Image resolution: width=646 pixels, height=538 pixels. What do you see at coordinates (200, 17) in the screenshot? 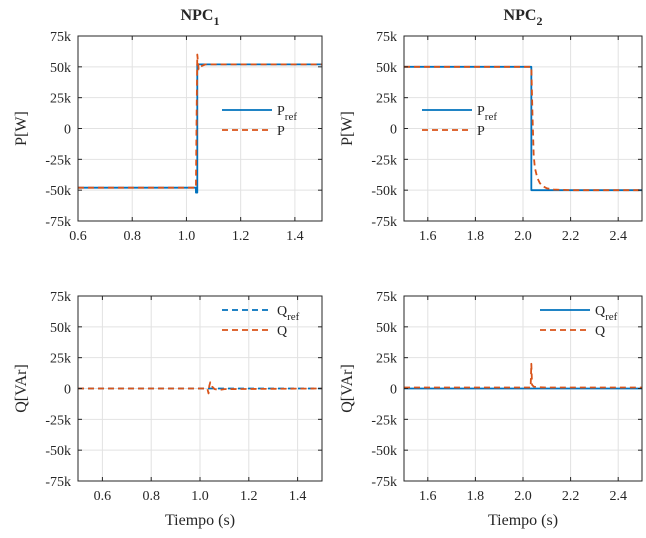
I see `chart-title: NPC1` at bounding box center [200, 17].